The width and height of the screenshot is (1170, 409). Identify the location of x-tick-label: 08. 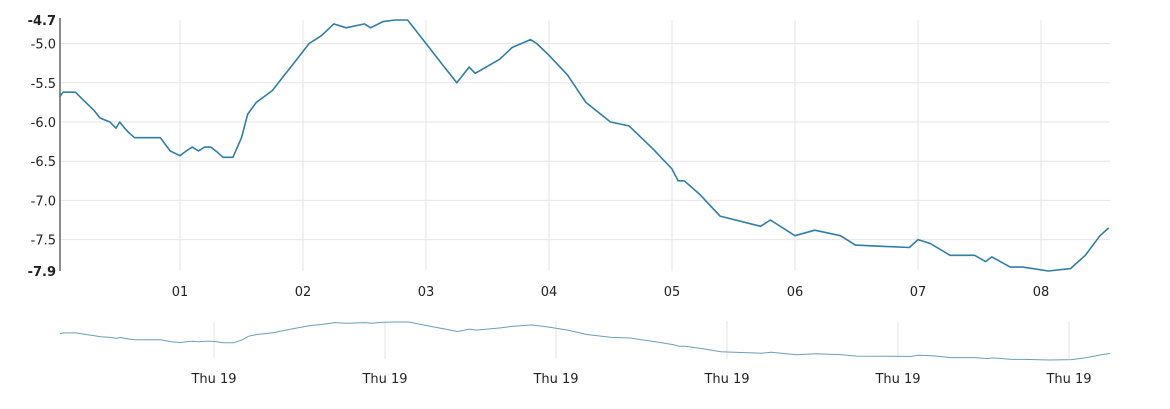
(1041, 292).